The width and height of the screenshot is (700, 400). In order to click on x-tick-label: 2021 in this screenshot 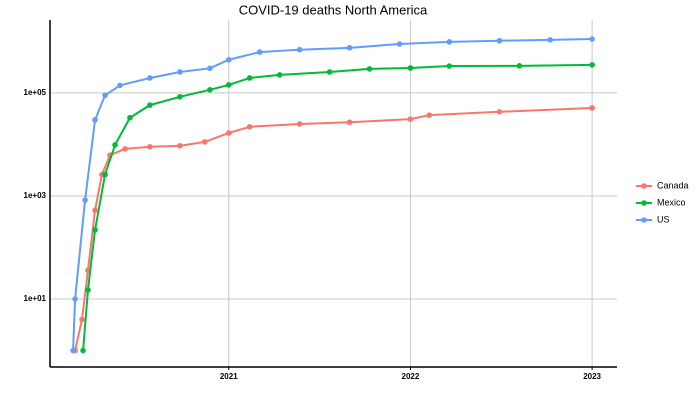, I will do `click(229, 376)`.